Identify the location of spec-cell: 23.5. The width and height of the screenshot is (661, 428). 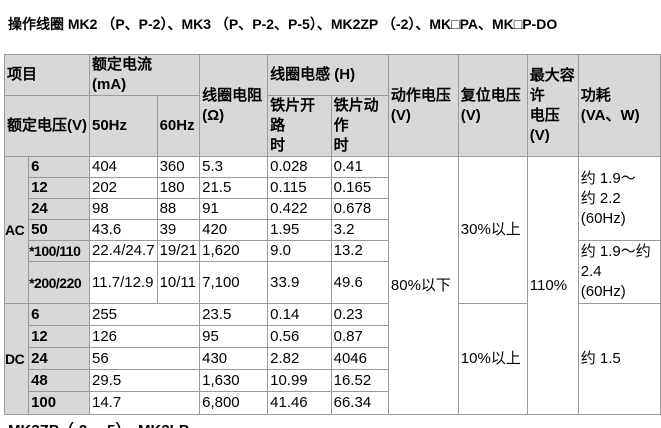
(234, 314).